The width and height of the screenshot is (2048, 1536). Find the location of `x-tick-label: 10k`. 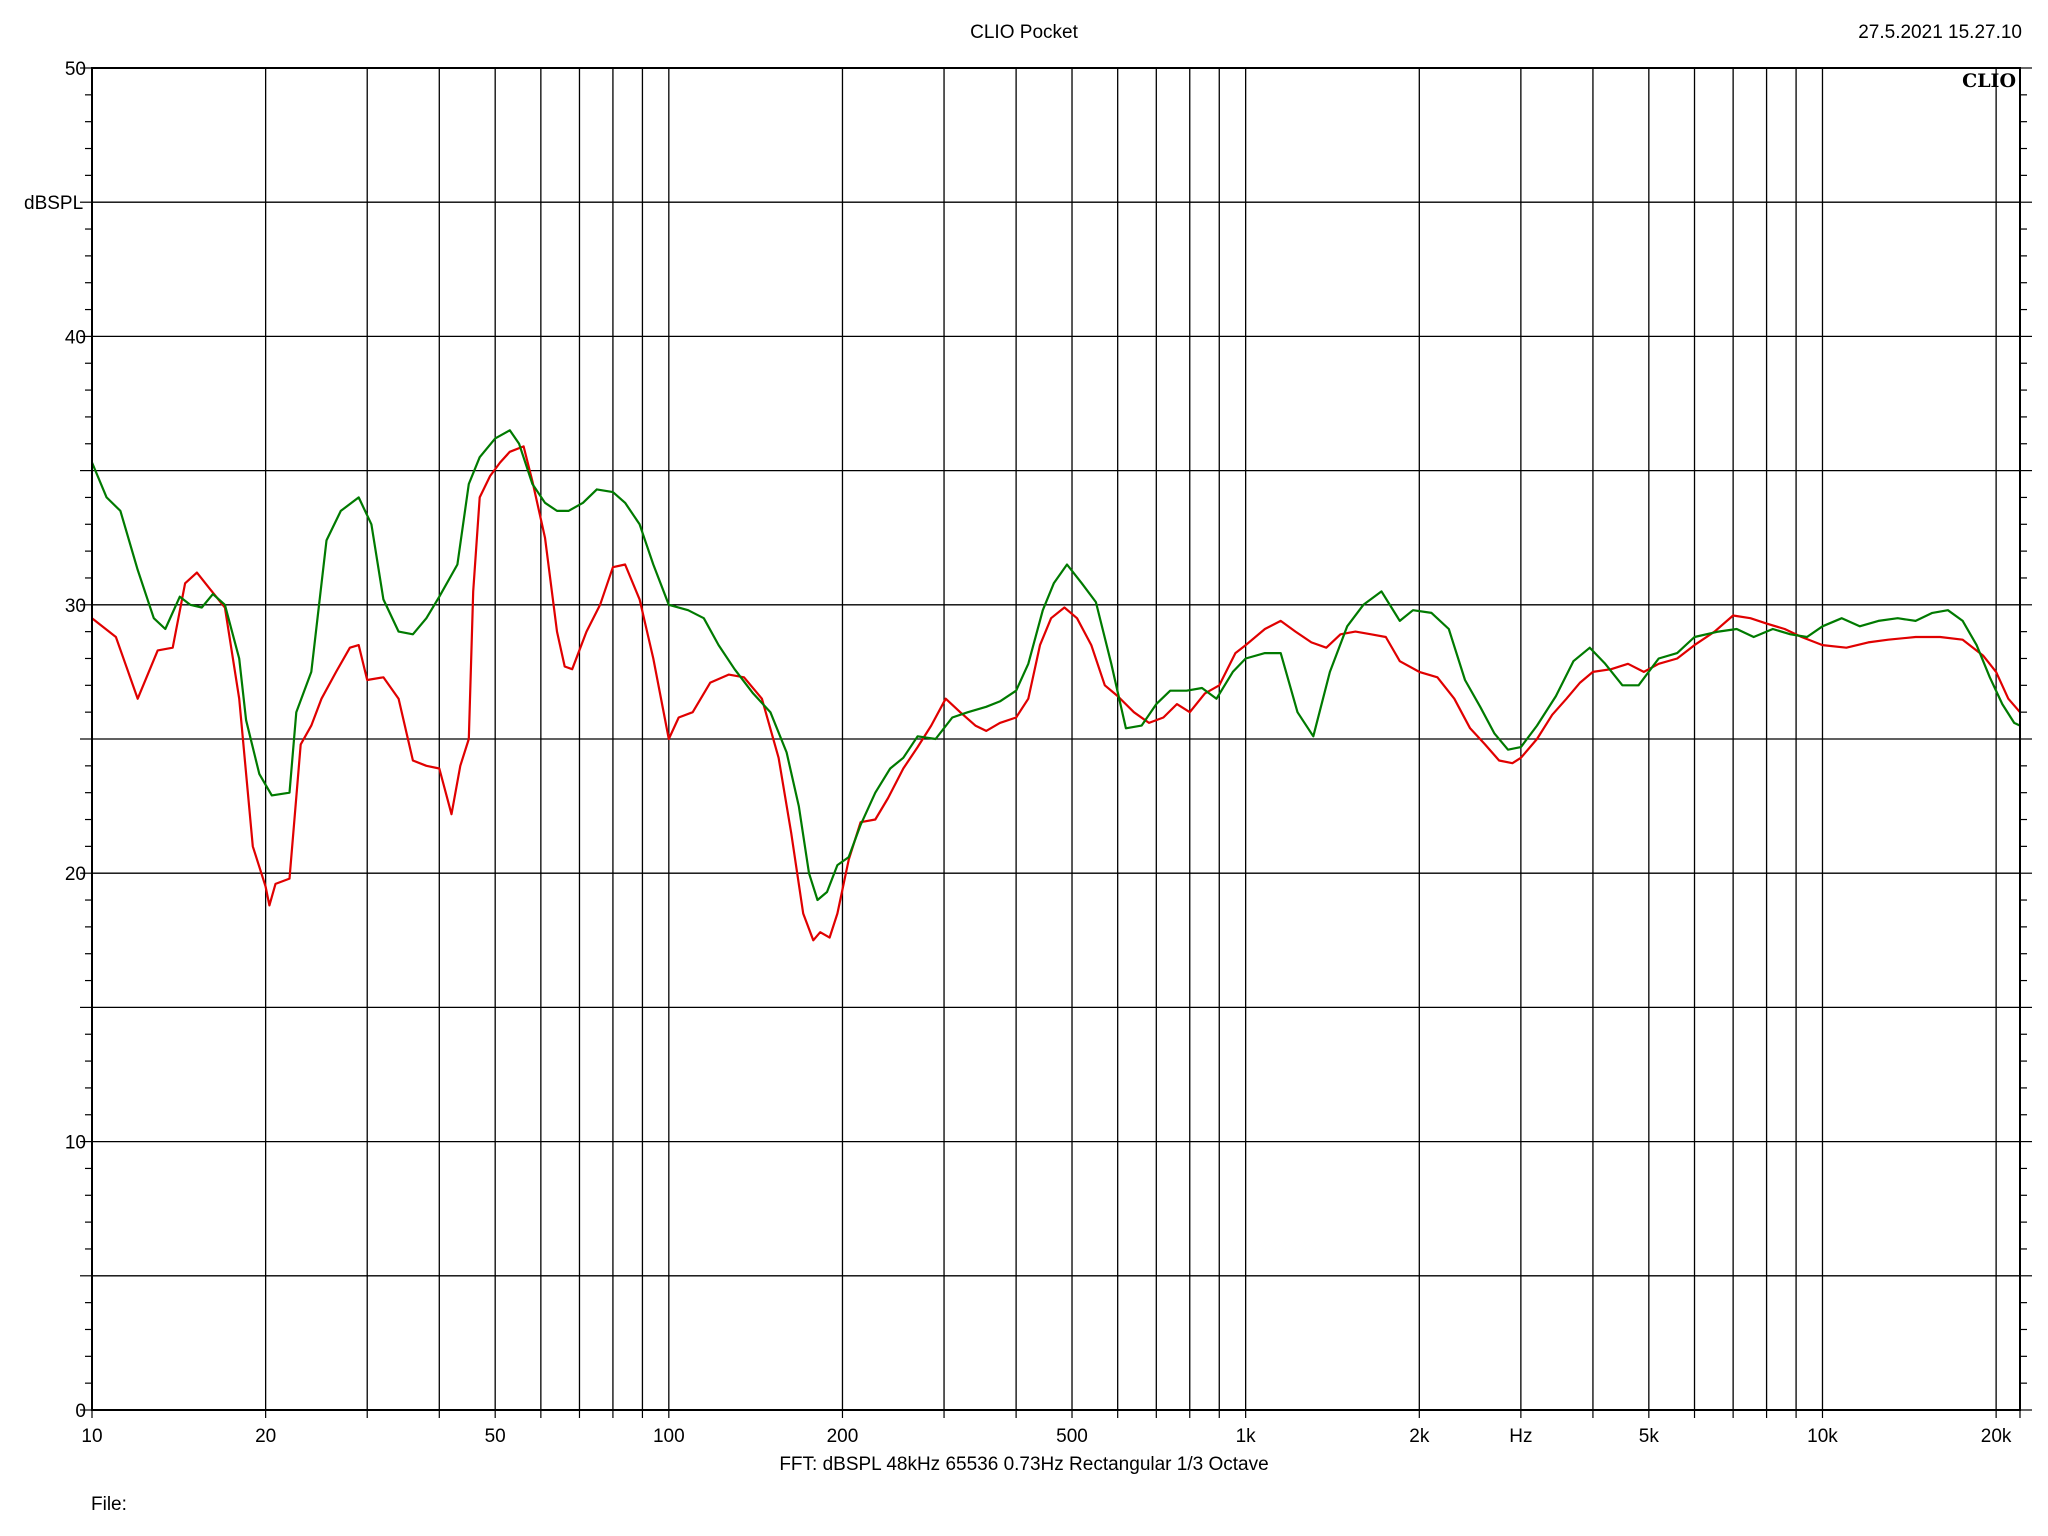

x-tick-label: 10k is located at coordinates (1822, 1436).